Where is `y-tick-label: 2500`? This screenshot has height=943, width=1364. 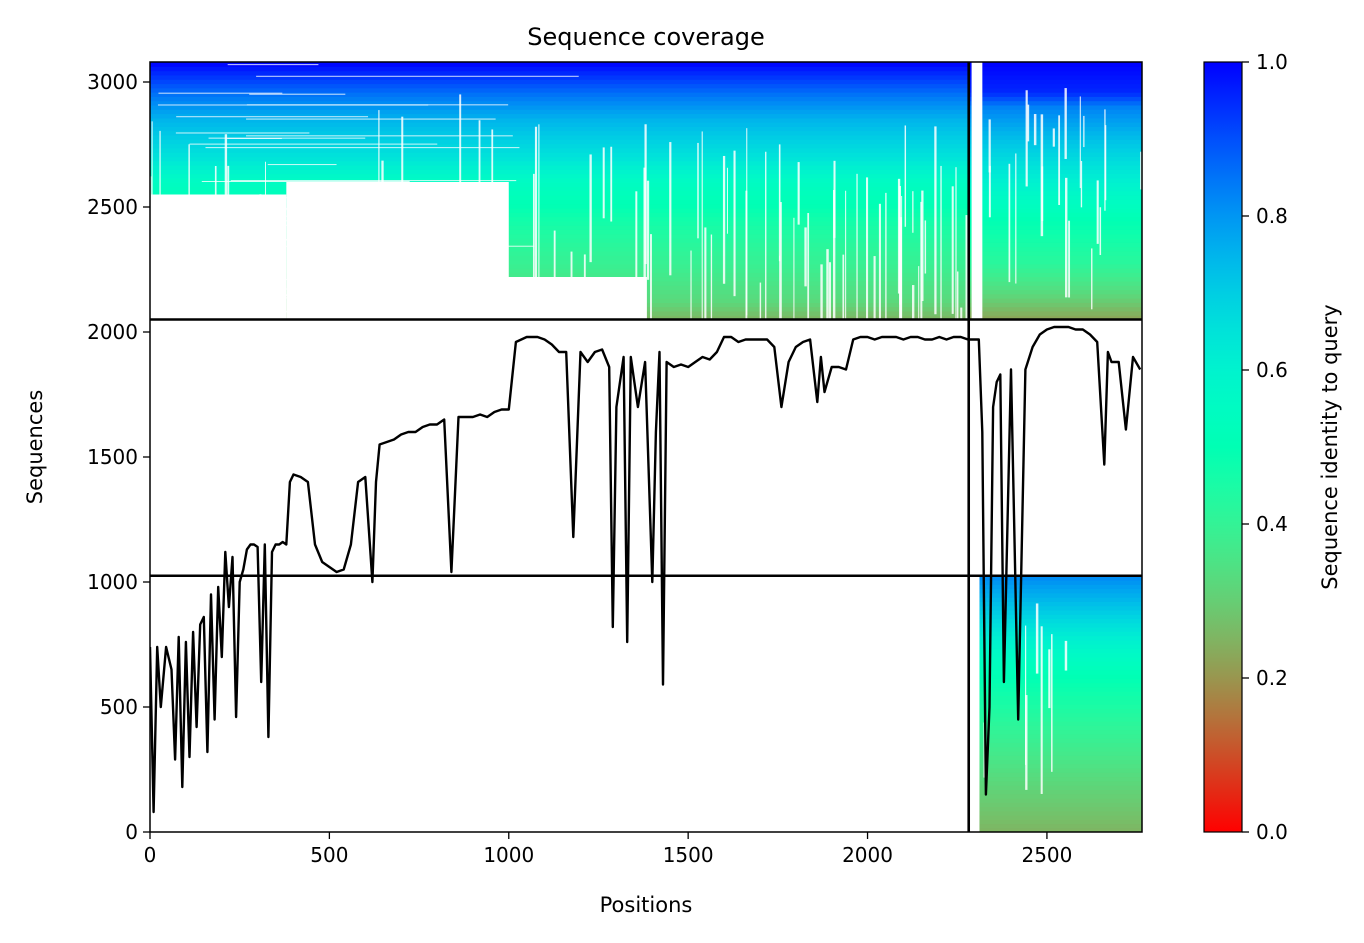
y-tick-label: 2500 is located at coordinates (112, 207).